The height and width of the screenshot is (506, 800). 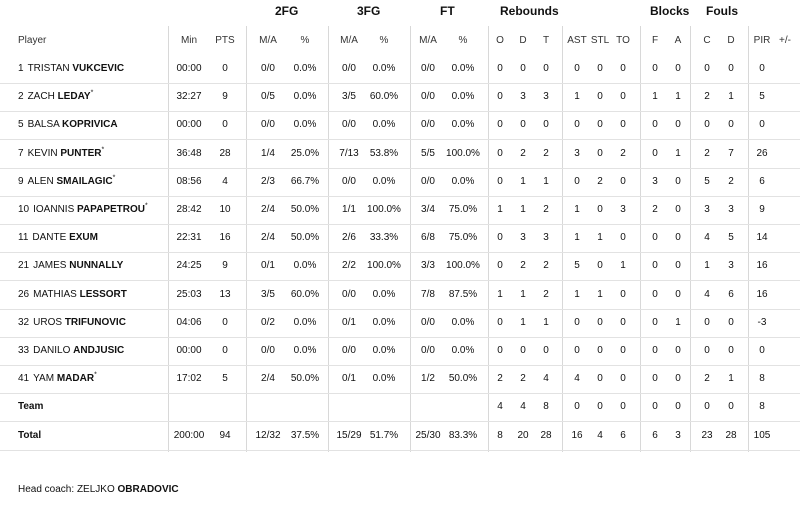 I want to click on stat-blk-f: 2, so click(x=655, y=209).